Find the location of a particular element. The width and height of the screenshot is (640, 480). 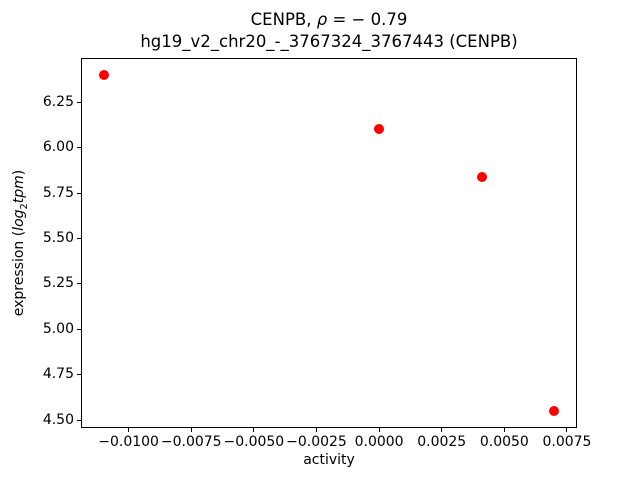

y-tick-label: 5.50 is located at coordinates (58, 237).